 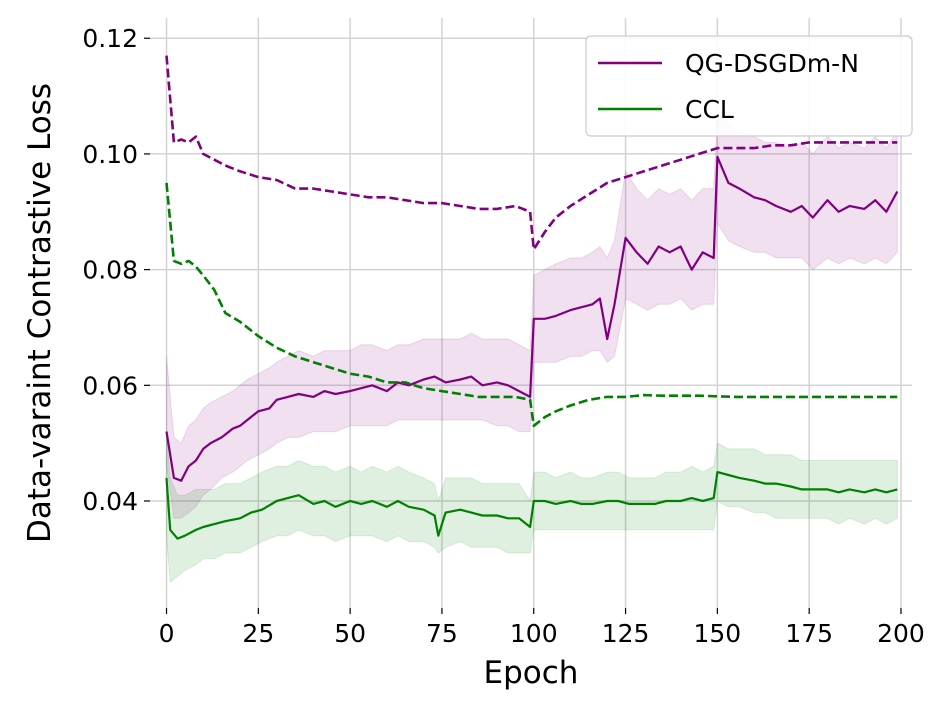 What do you see at coordinates (110, 38) in the screenshot?
I see `y-tick-label: 0.12` at bounding box center [110, 38].